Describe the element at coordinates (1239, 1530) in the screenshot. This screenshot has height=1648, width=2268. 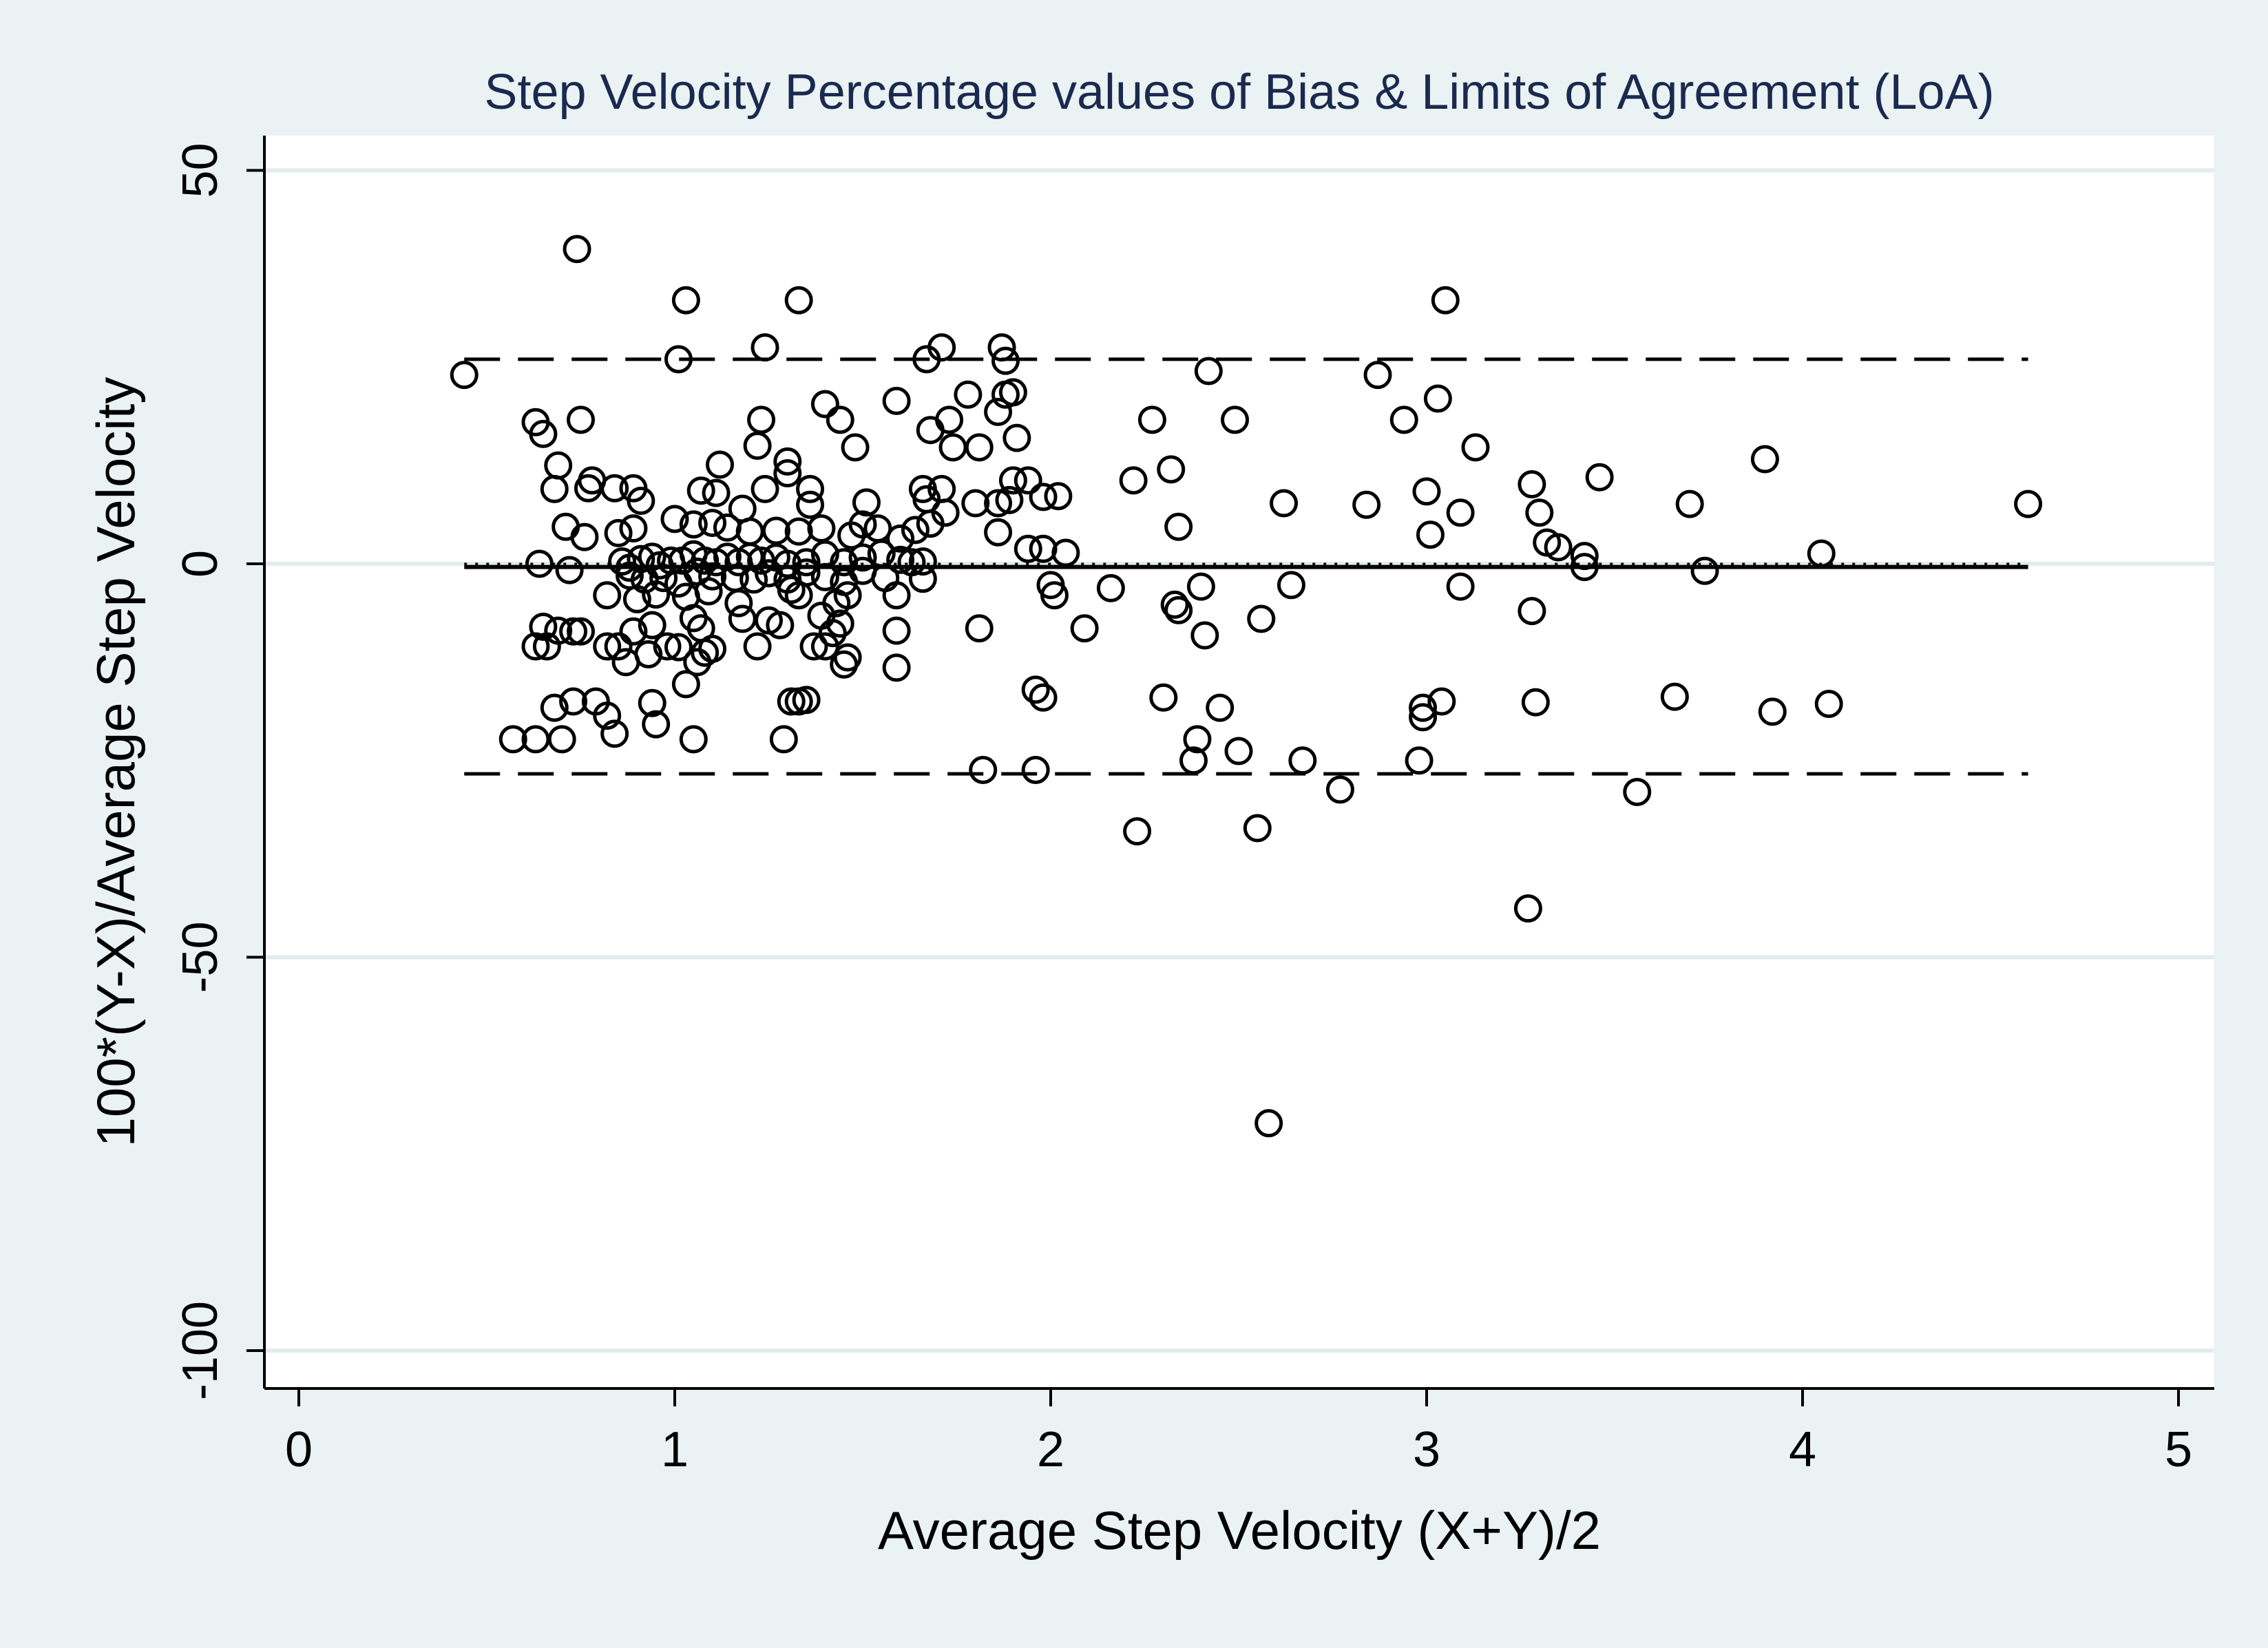
I see `x-axis-title: Average Step Velocity (X+Y)/2` at that location.